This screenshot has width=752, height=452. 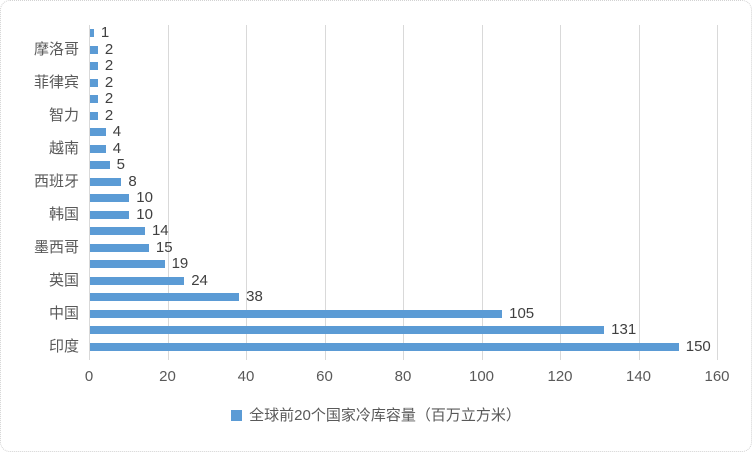 I want to click on x-tick-label: 0, so click(x=89, y=376).